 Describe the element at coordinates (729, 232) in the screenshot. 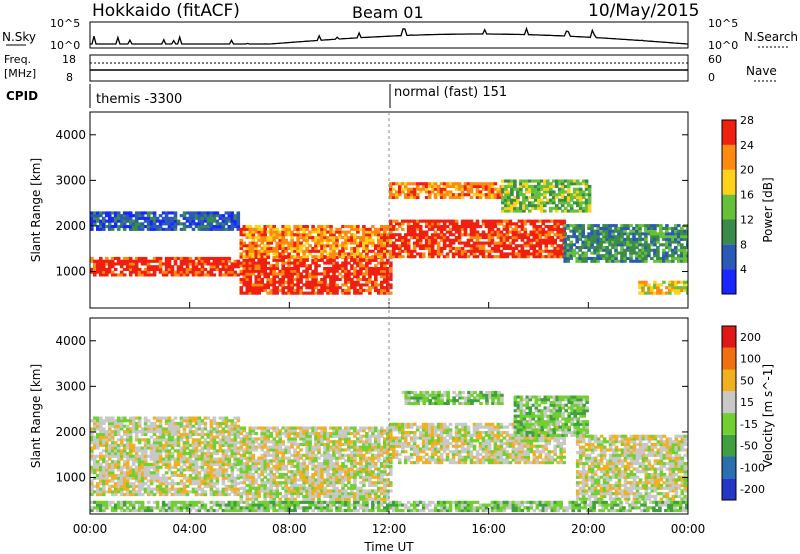

I see `power-colorbar-swatch` at that location.